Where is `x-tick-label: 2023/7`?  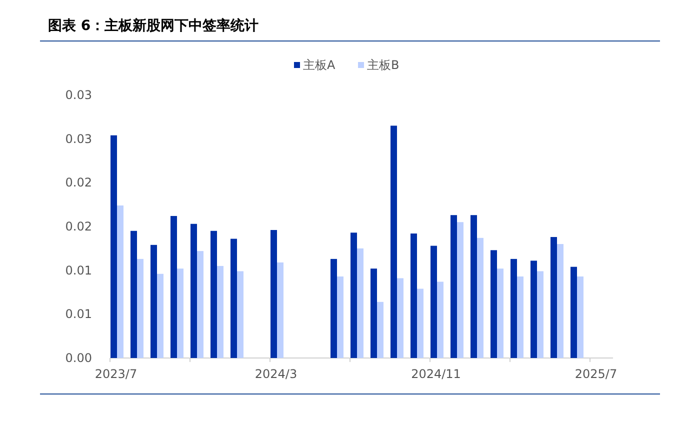
x-tick-label: 2023/7 is located at coordinates (116, 374).